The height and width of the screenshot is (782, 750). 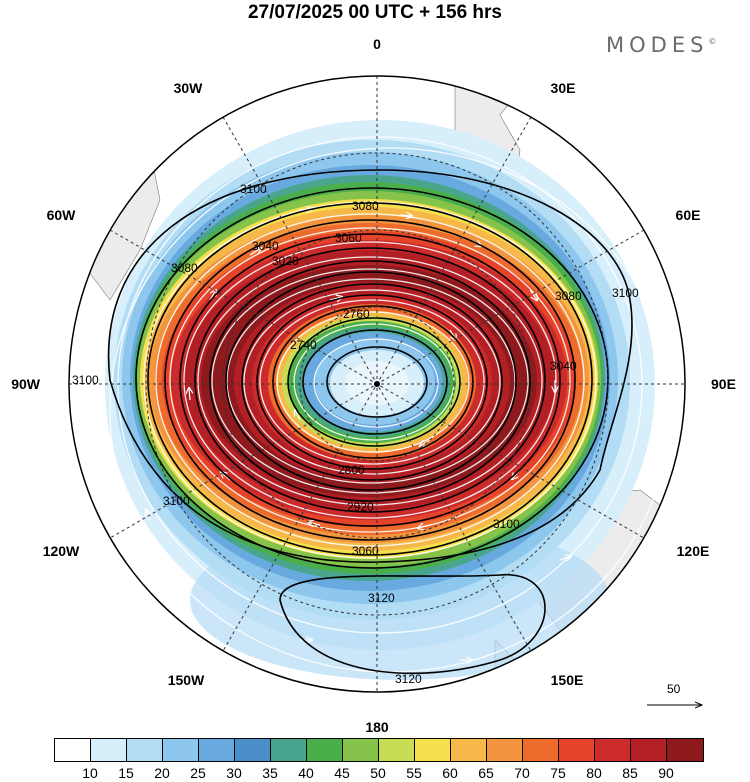 I want to click on colorbar-tick-label: 25, so click(x=198, y=773).